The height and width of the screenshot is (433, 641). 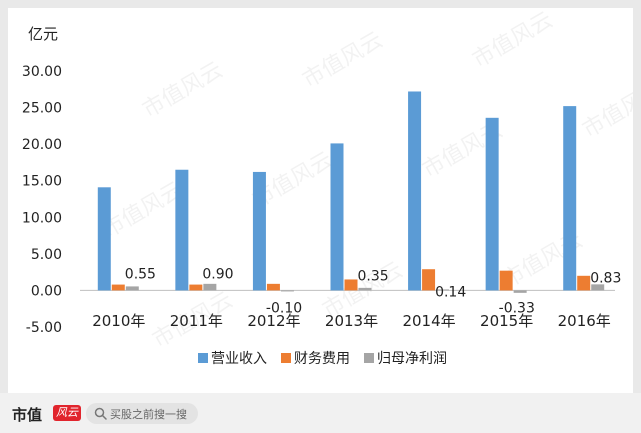 What do you see at coordinates (42, 109) in the screenshot?
I see `y-tick-label: 25.00` at bounding box center [42, 109].